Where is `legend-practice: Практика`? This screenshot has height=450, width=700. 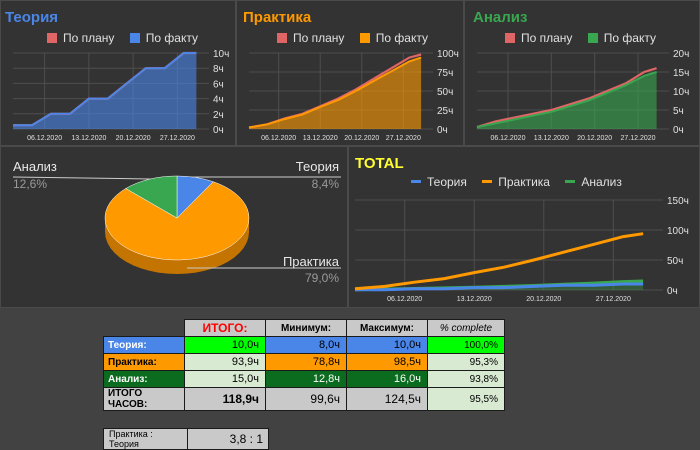 legend-practice: Практика is located at coordinates (524, 182).